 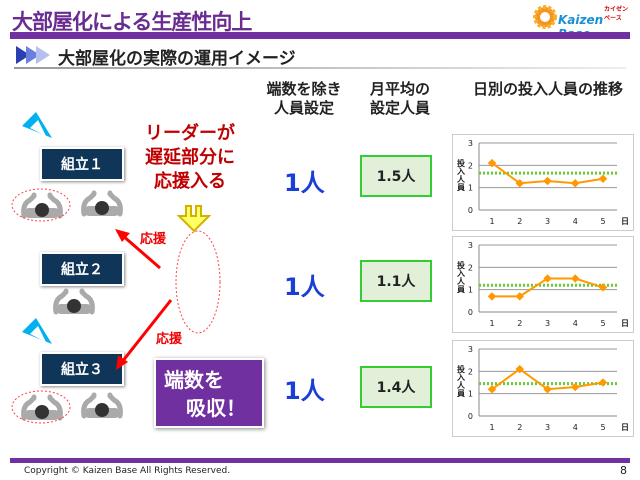 I want to click on note-line: 遅延部分に, so click(x=190, y=157).